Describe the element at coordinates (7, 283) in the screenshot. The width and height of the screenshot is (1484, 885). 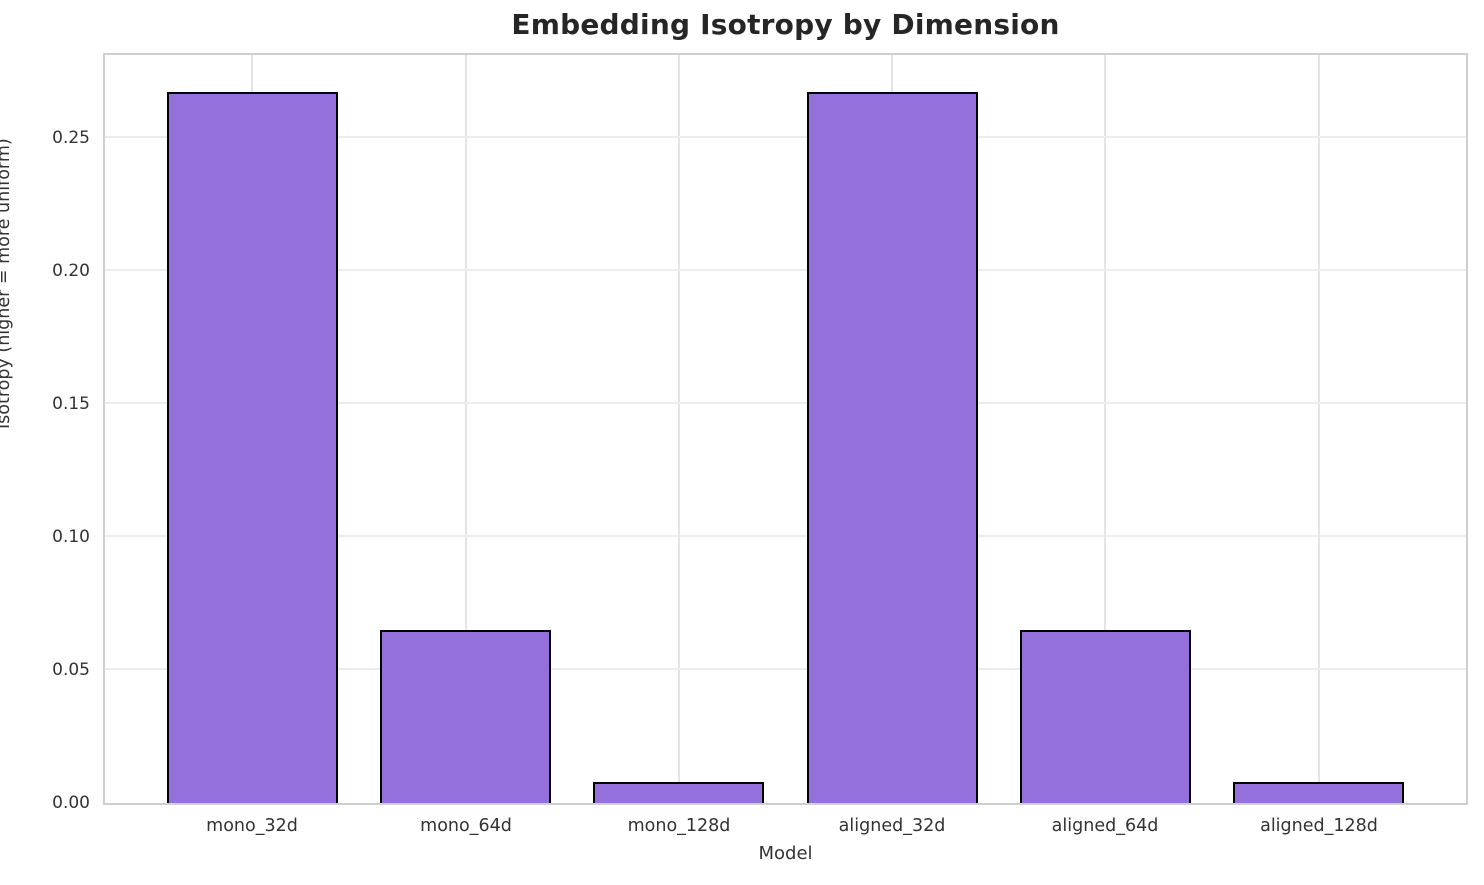
I see `y-axis-label-text: Isotropy (higher = more uniform)` at that location.